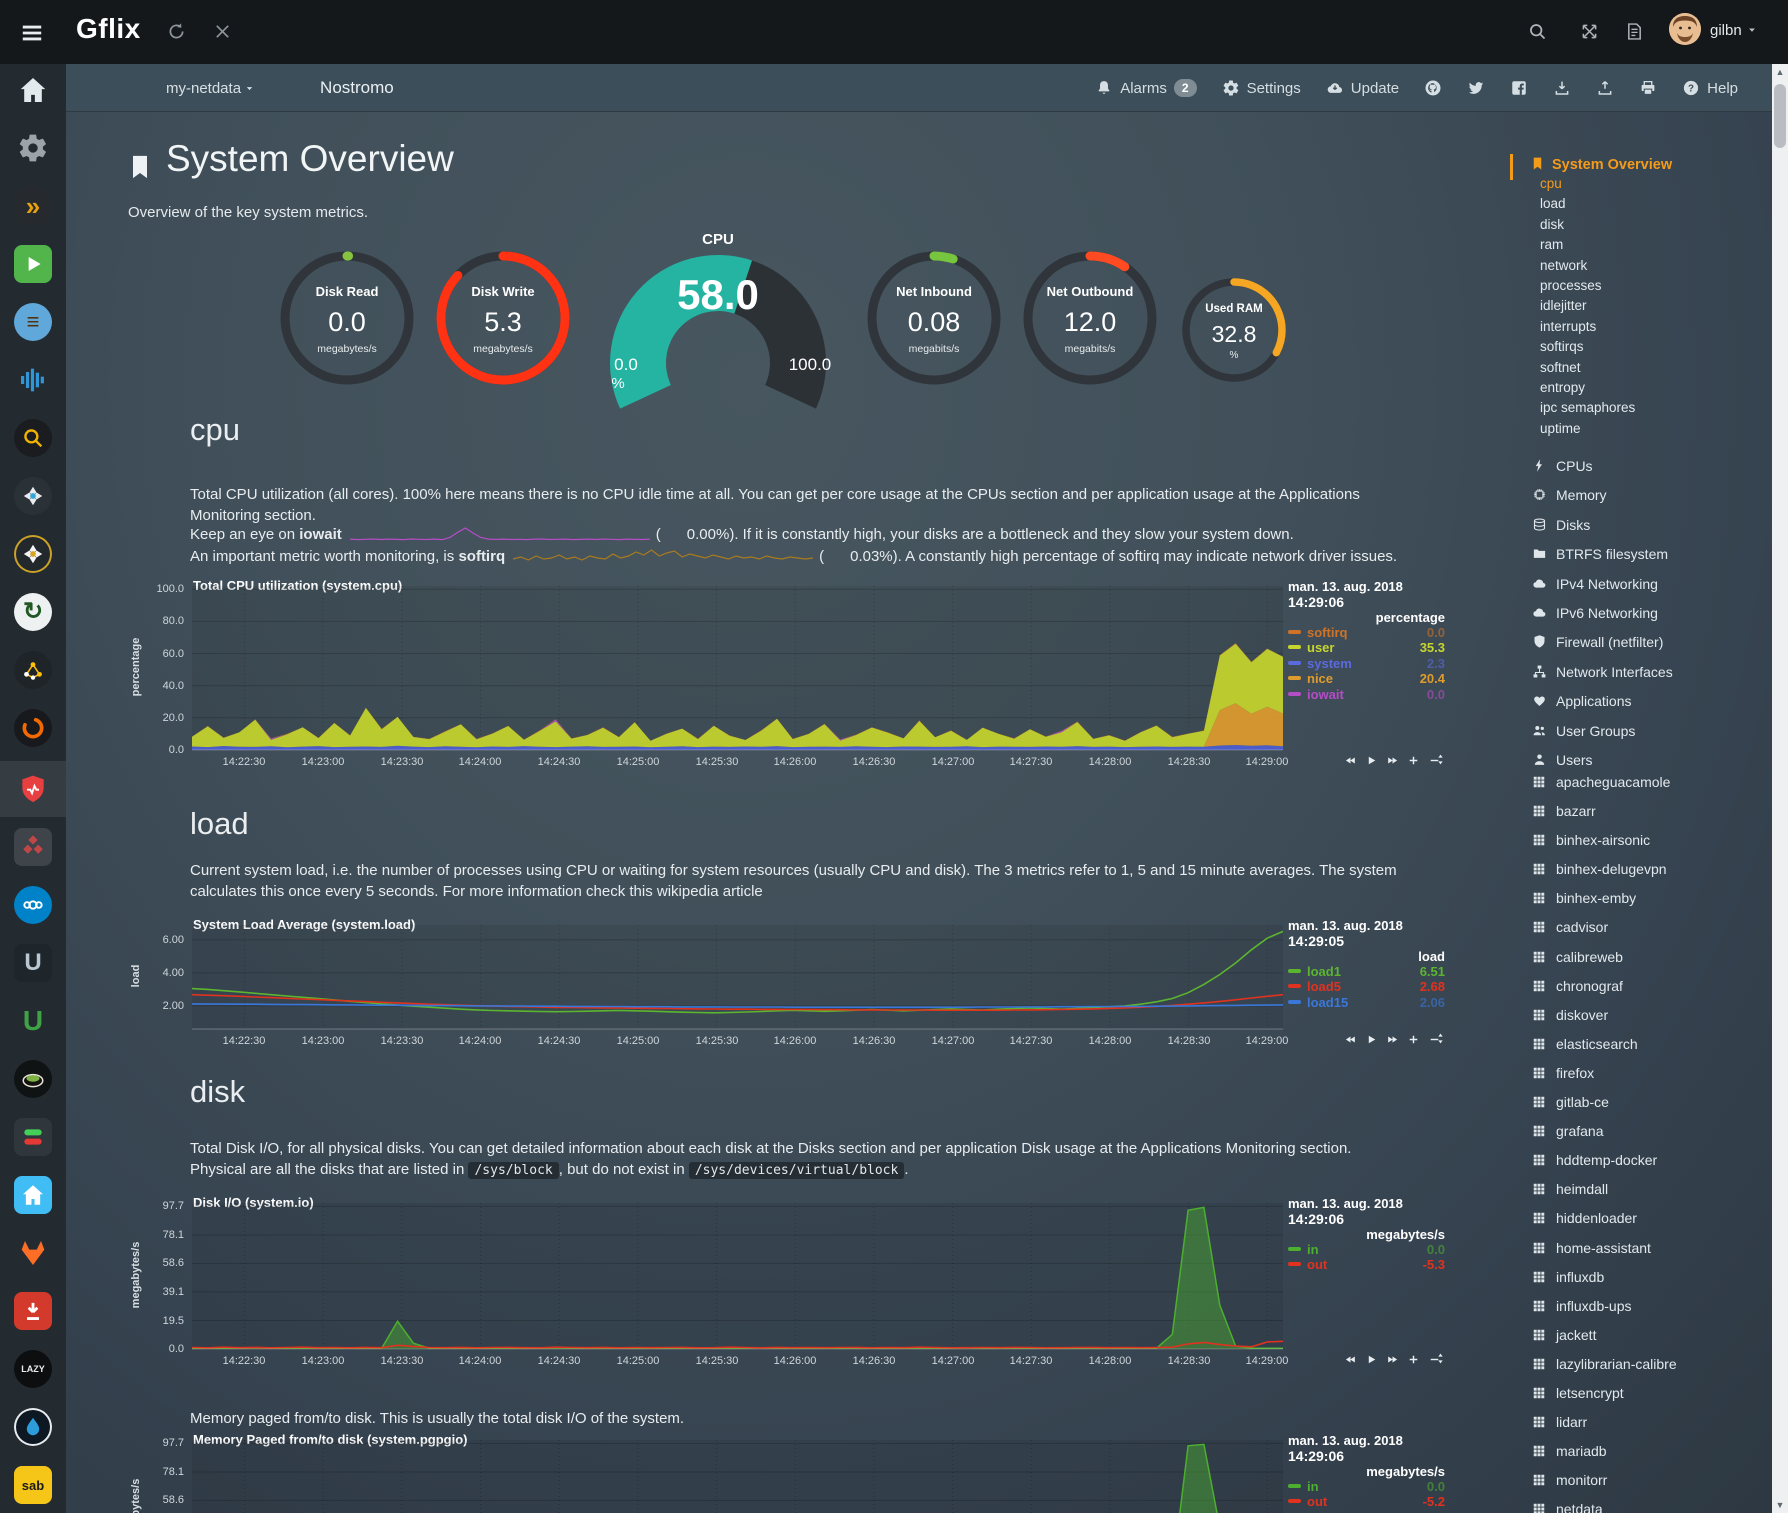 The image size is (1788, 1513). Describe the element at coordinates (1604, 1248) in the screenshot. I see `sidebar-app-home-assistant: home-assistant` at that location.